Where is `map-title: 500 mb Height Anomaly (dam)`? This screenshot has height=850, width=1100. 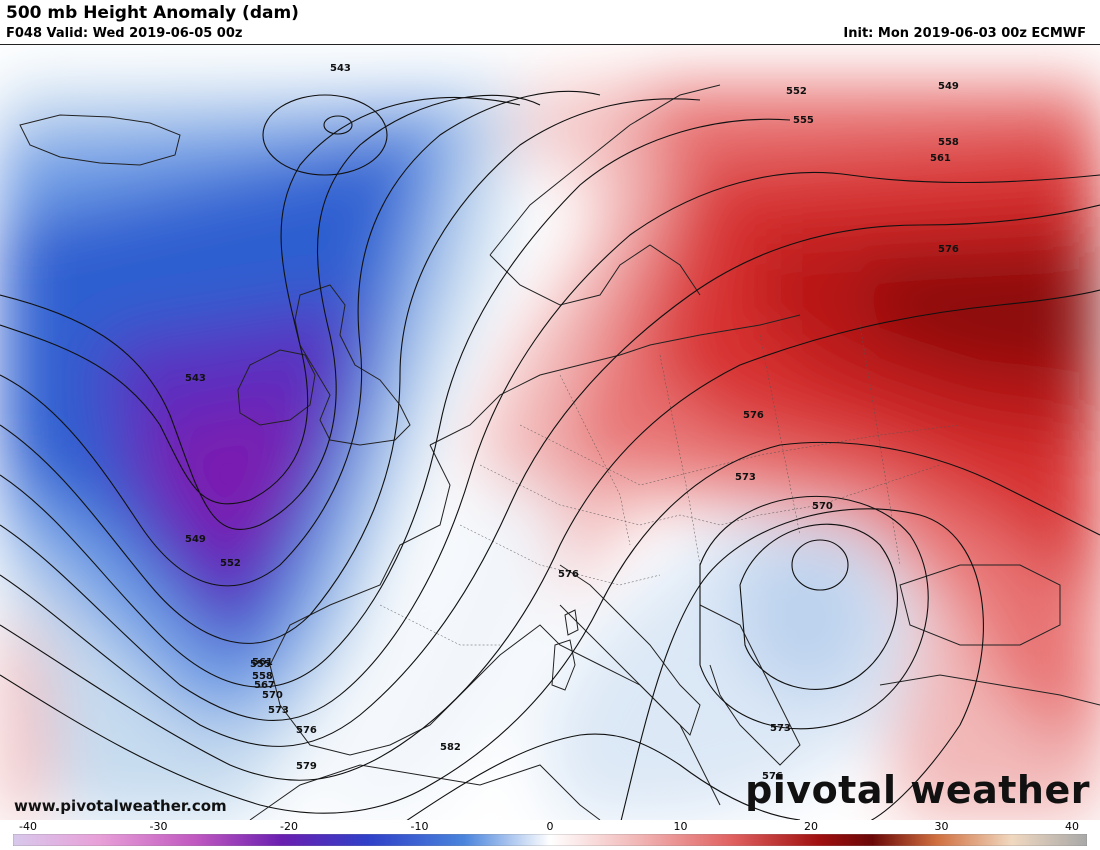 map-title: 500 mb Height Anomaly (dam) is located at coordinates (152, 13).